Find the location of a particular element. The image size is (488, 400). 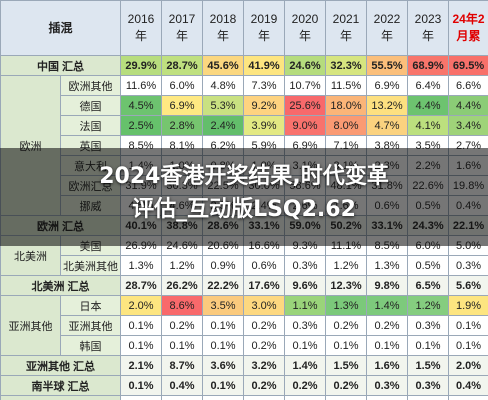

year-header: 2016 年 is located at coordinates (141, 28).